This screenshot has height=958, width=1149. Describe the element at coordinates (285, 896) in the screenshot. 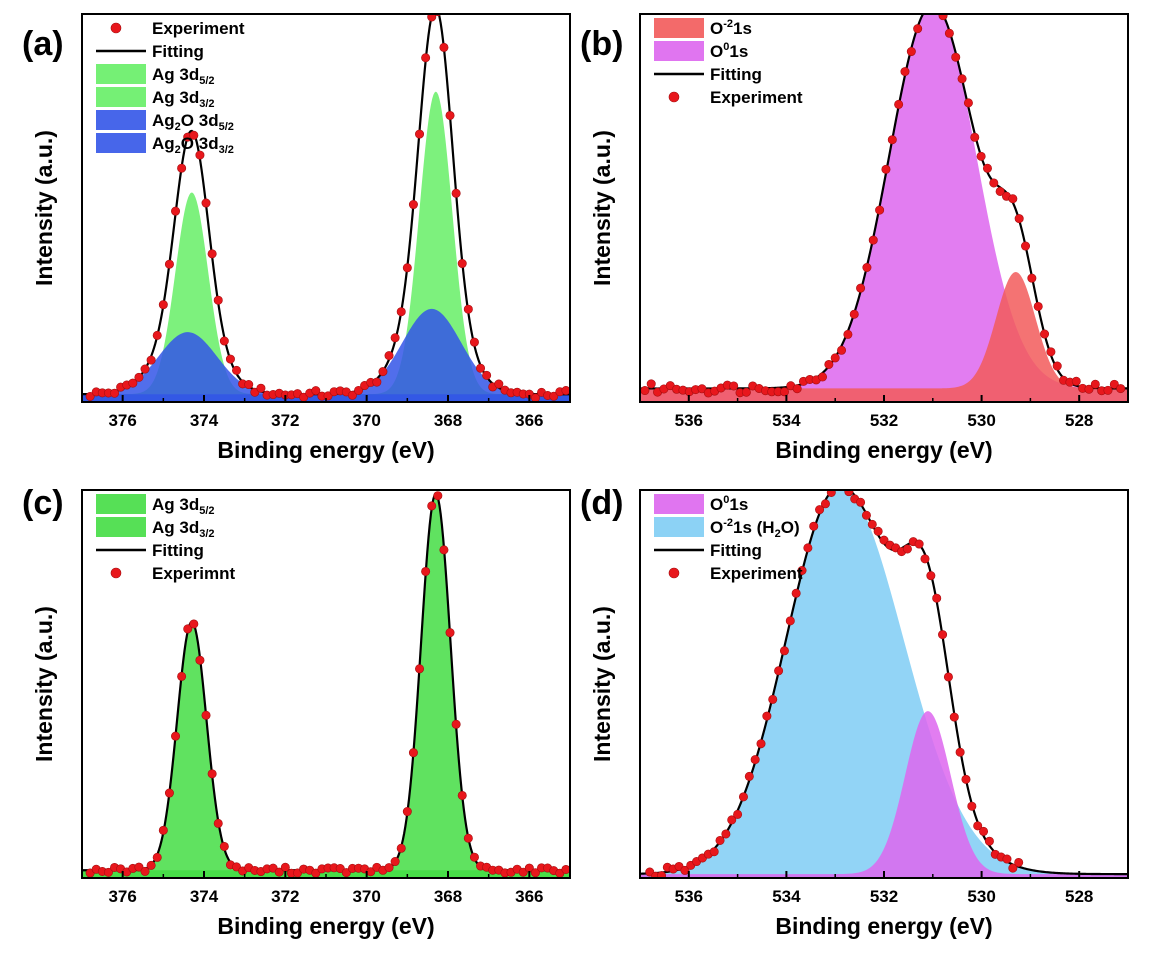

I see `x-tick-label: 372` at that location.